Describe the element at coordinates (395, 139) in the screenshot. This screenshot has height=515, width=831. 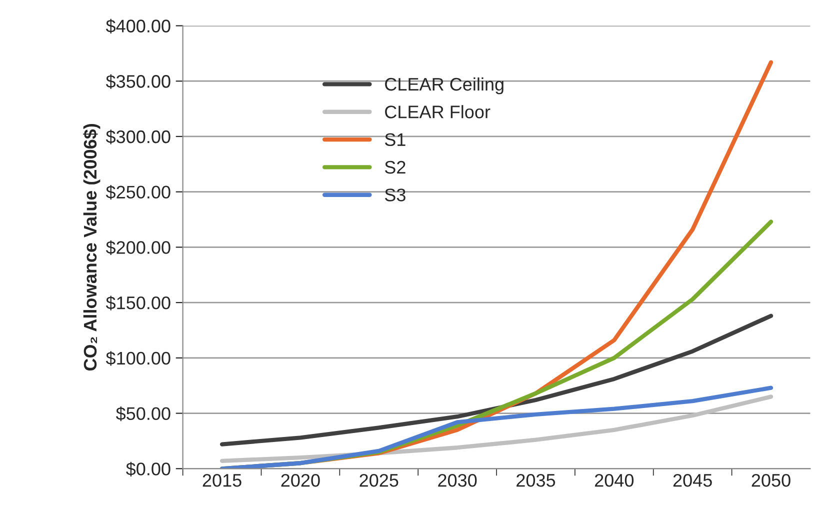
I see `legend-label: S1` at that location.